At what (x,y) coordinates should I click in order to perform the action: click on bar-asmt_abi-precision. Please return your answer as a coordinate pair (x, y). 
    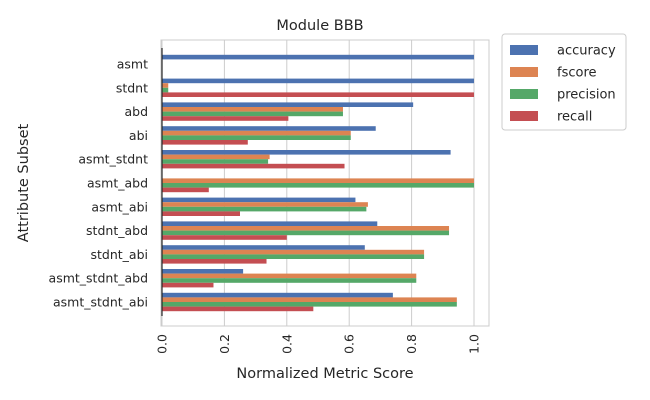
    Looking at the image, I should click on (264, 209).